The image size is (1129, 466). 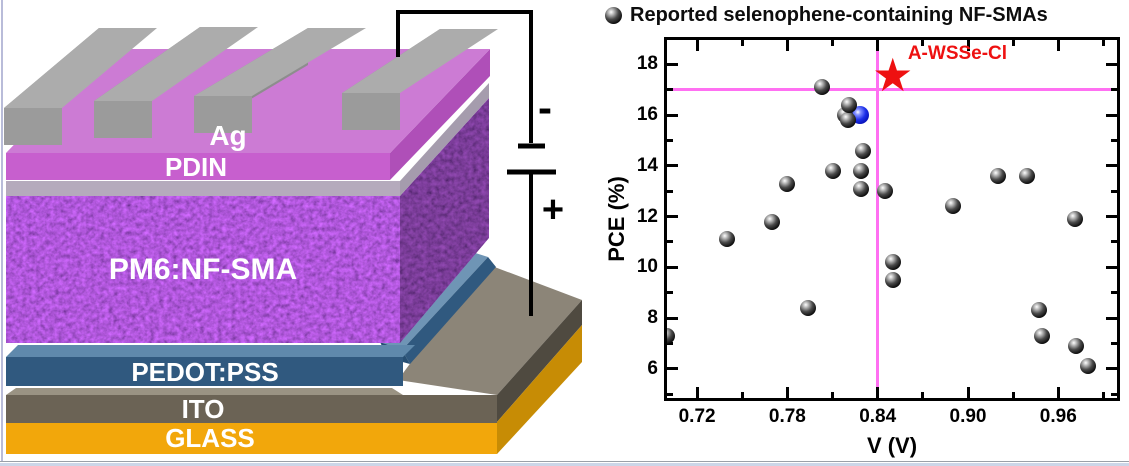 I want to click on x-tick-label: 0.72, so click(x=697, y=416).